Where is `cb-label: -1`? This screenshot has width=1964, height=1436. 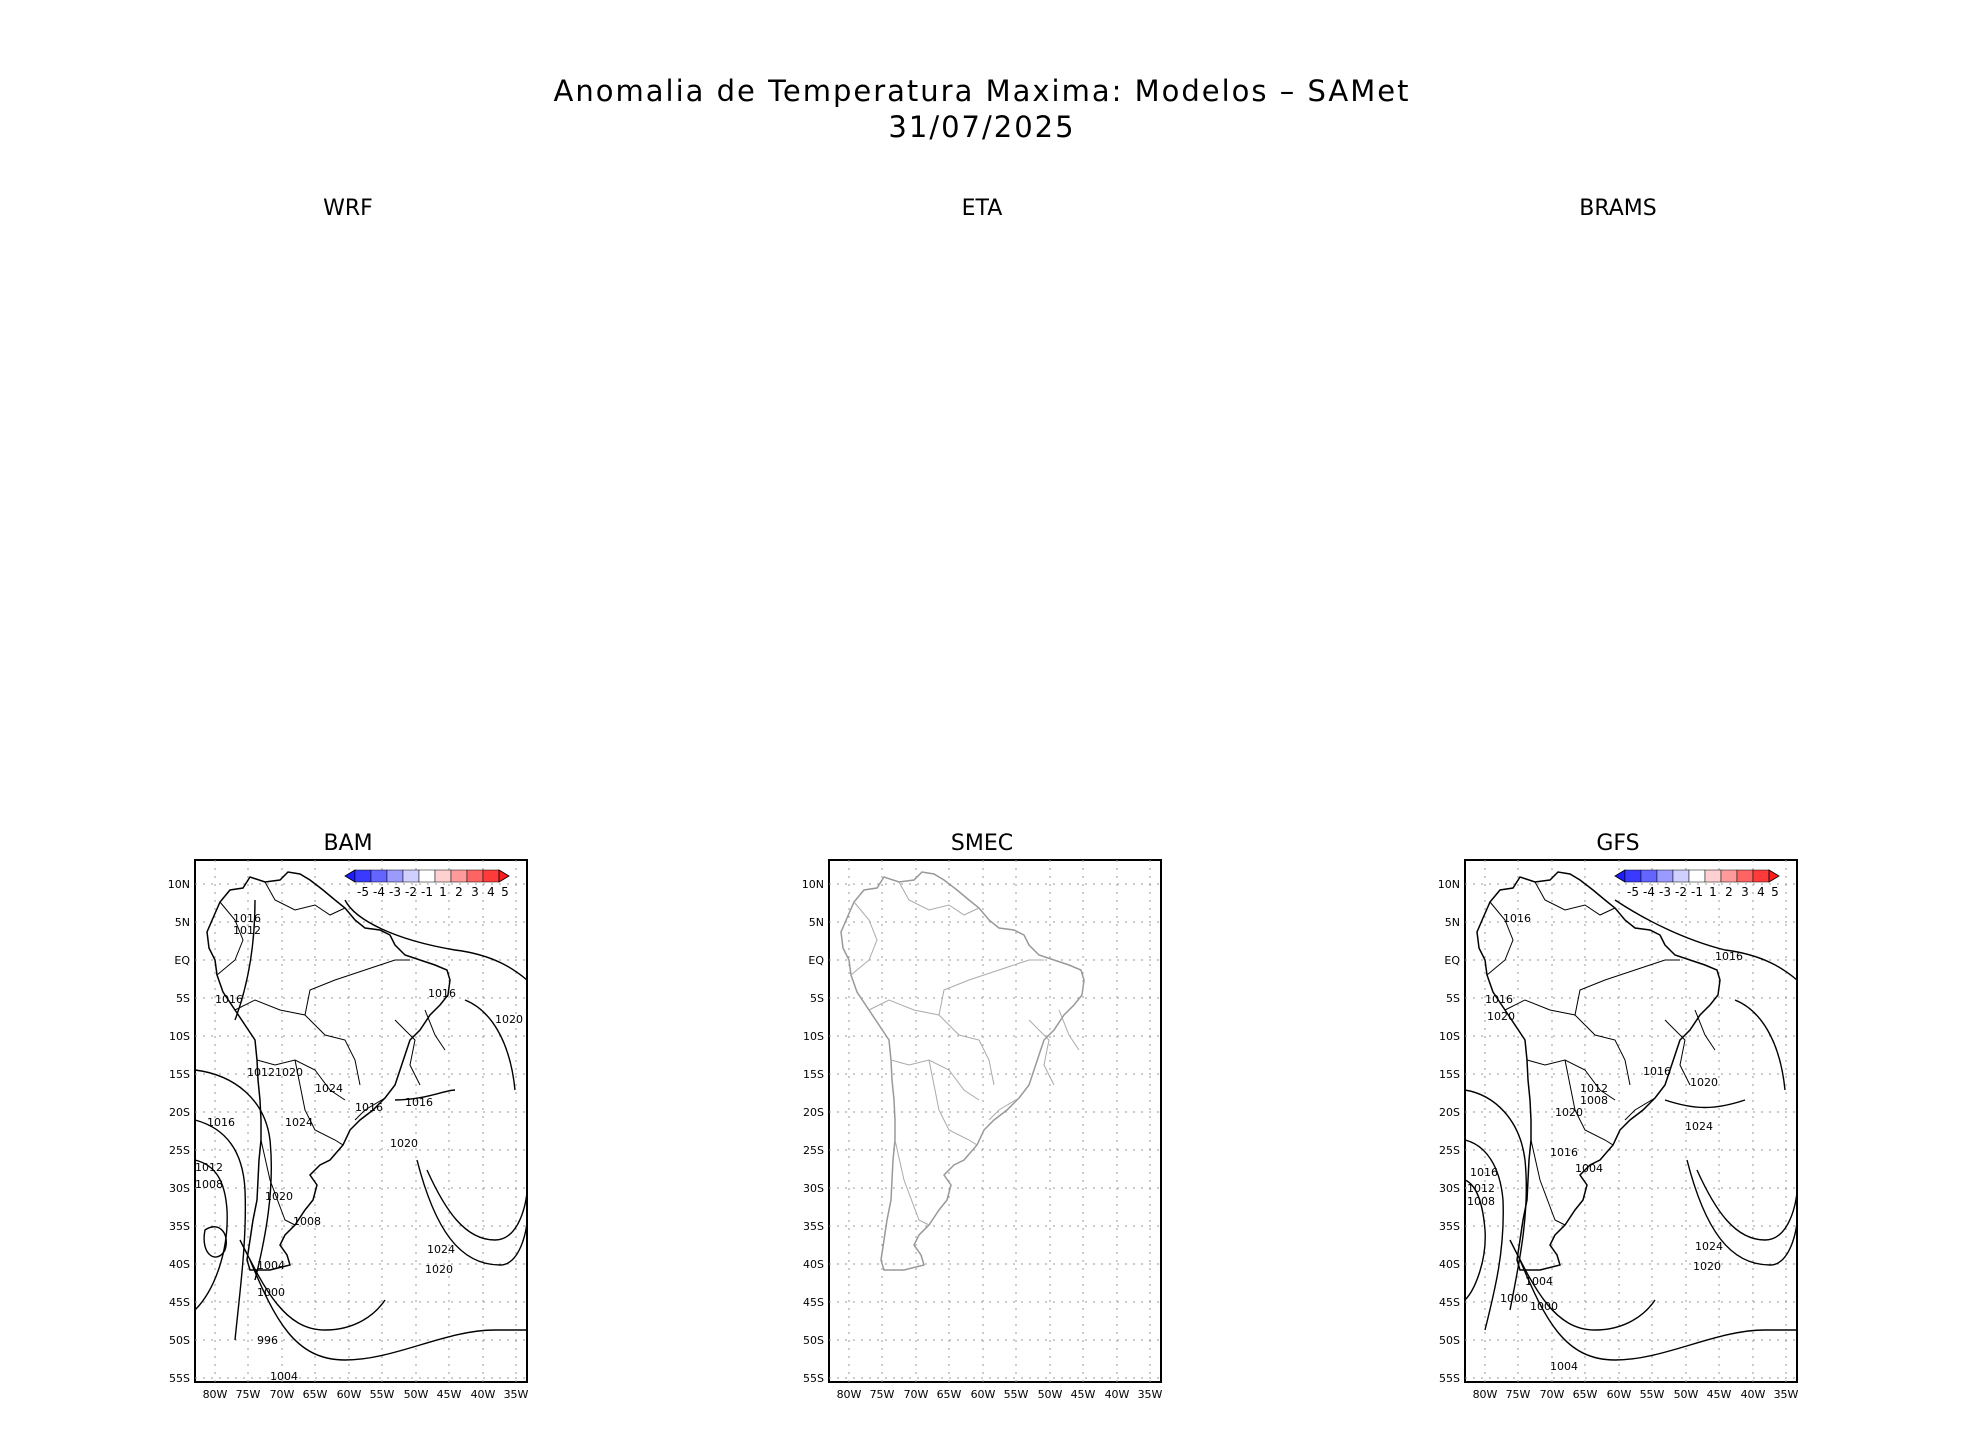
cb-label: -1 is located at coordinates (1697, 892).